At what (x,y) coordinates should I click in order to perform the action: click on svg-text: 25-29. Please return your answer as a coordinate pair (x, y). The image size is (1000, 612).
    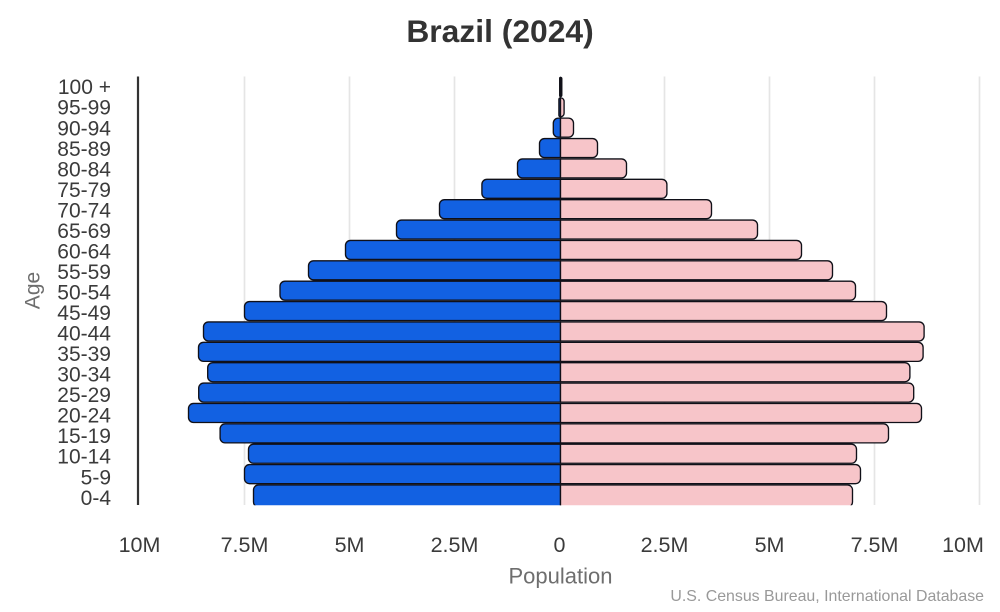
    Looking at the image, I should click on (84, 395).